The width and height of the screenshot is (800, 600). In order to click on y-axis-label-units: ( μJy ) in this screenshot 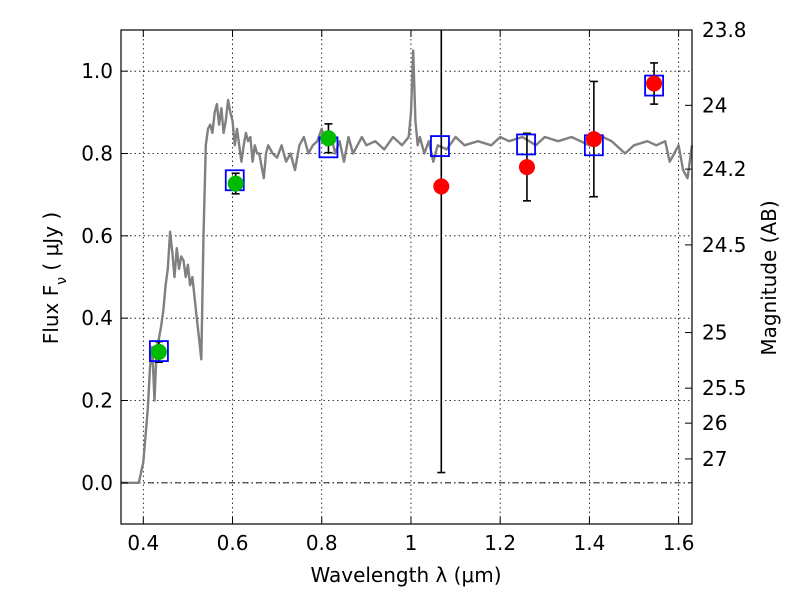, I will do `click(51, 244)`.